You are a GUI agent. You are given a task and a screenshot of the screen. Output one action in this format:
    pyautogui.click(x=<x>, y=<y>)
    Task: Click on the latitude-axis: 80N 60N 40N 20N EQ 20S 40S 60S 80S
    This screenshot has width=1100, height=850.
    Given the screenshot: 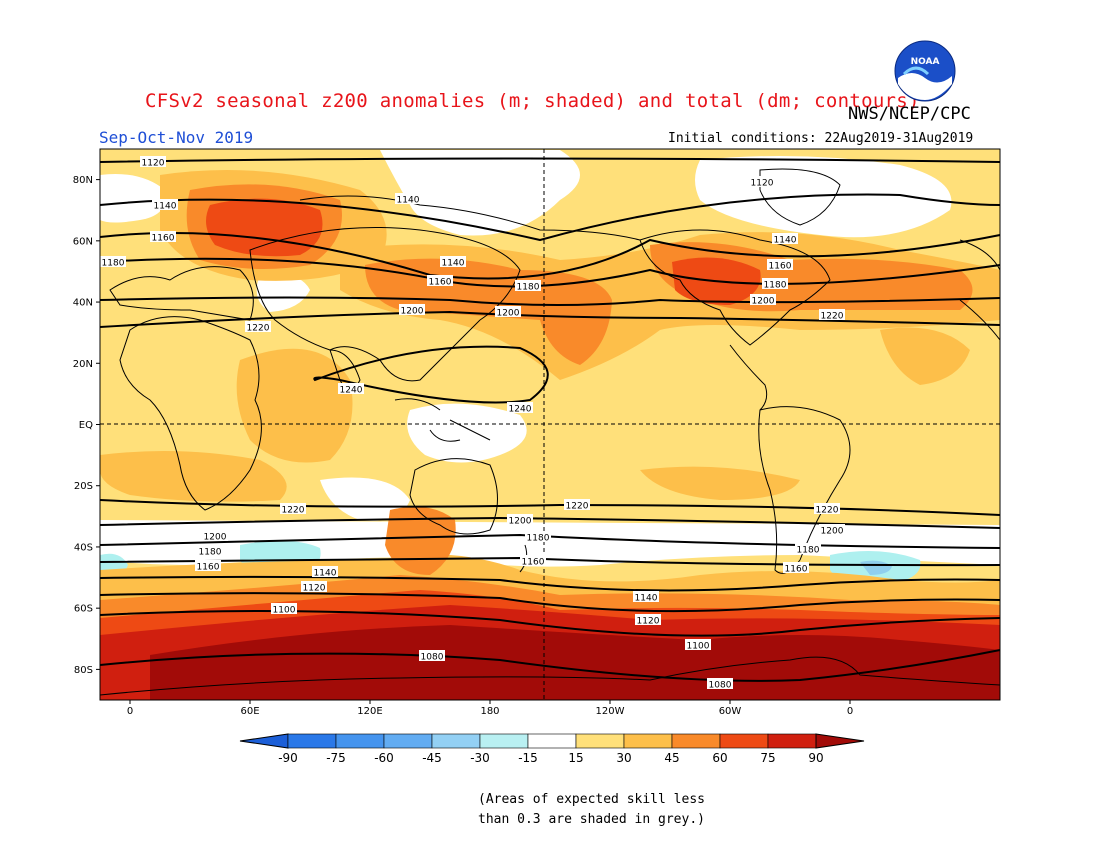 What is the action you would take?
    pyautogui.click(x=86, y=425)
    